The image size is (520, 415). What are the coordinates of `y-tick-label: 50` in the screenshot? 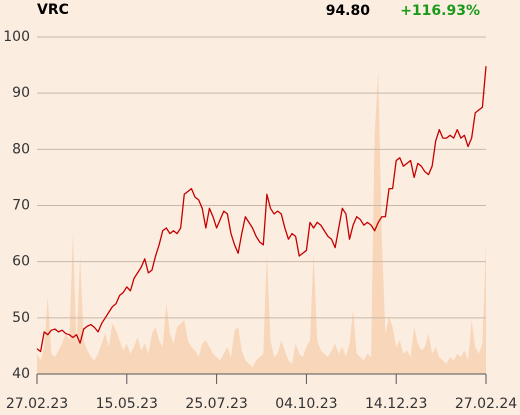 It's located at (21, 318).